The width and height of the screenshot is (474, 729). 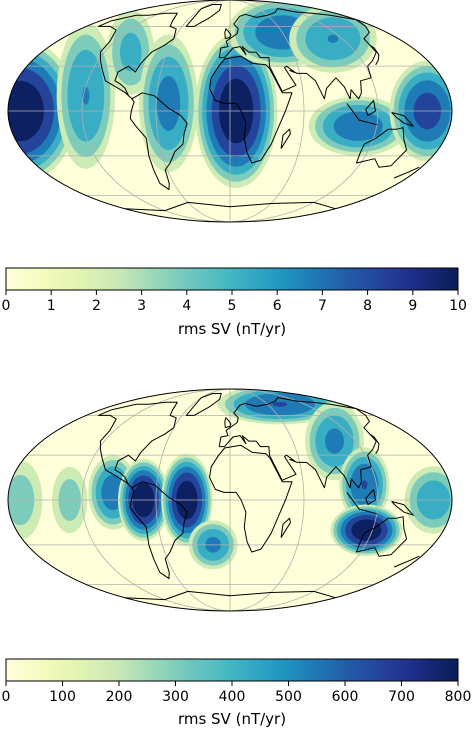 I want to click on top-colorbar-bar, so click(x=232, y=279).